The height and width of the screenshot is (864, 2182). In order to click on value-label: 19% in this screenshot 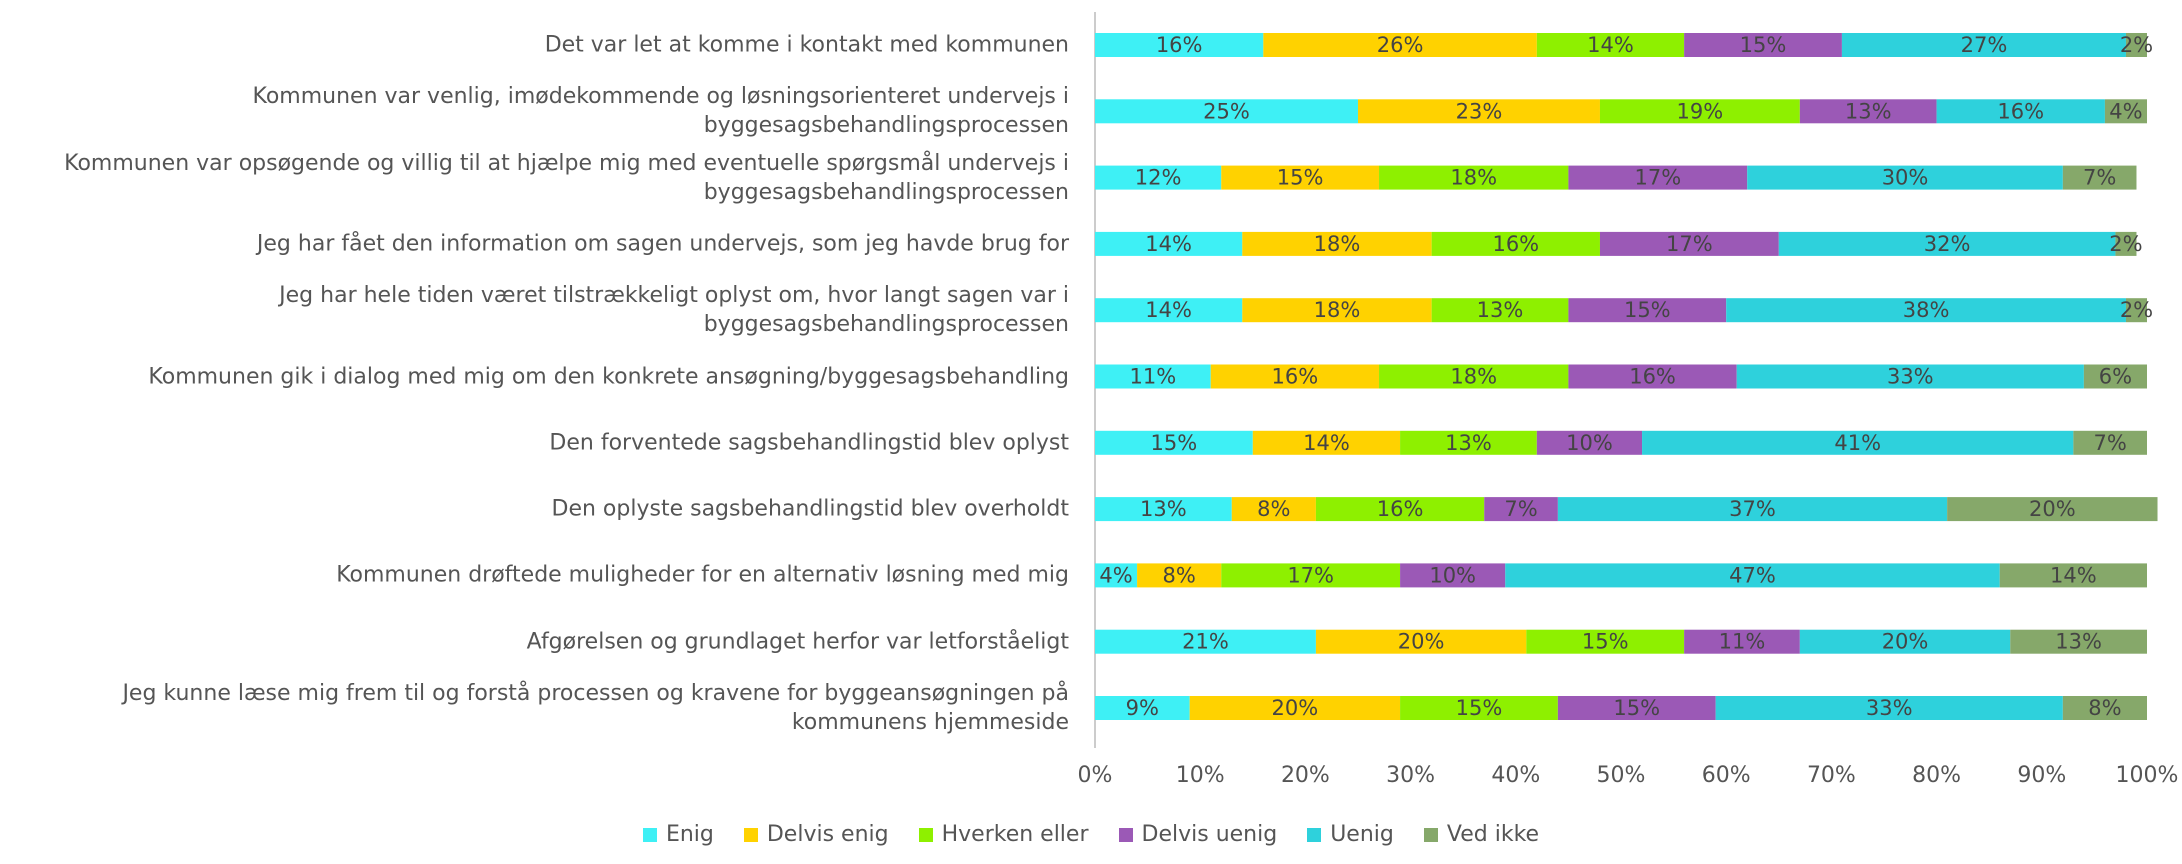, I will do `click(1700, 111)`.